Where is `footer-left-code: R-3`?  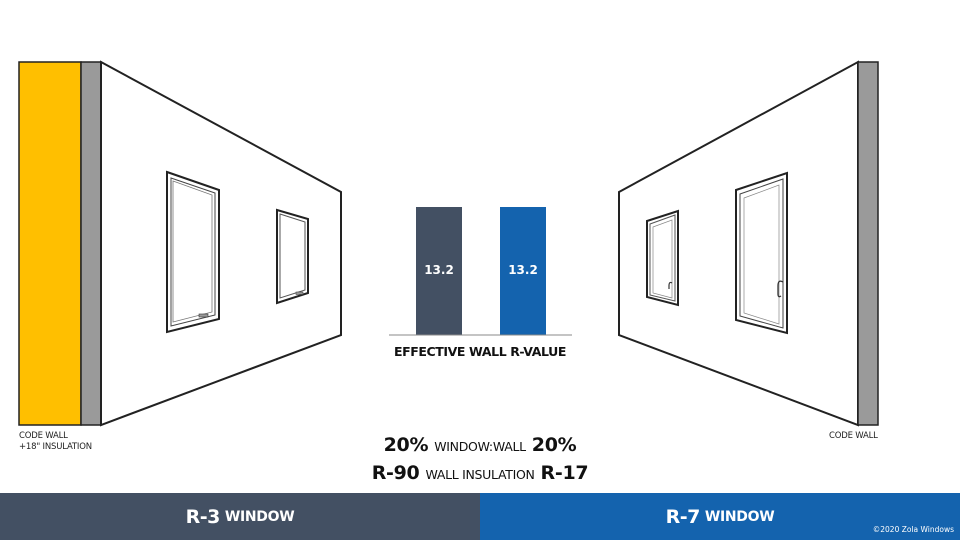 footer-left-code: R-3 is located at coordinates (203, 516).